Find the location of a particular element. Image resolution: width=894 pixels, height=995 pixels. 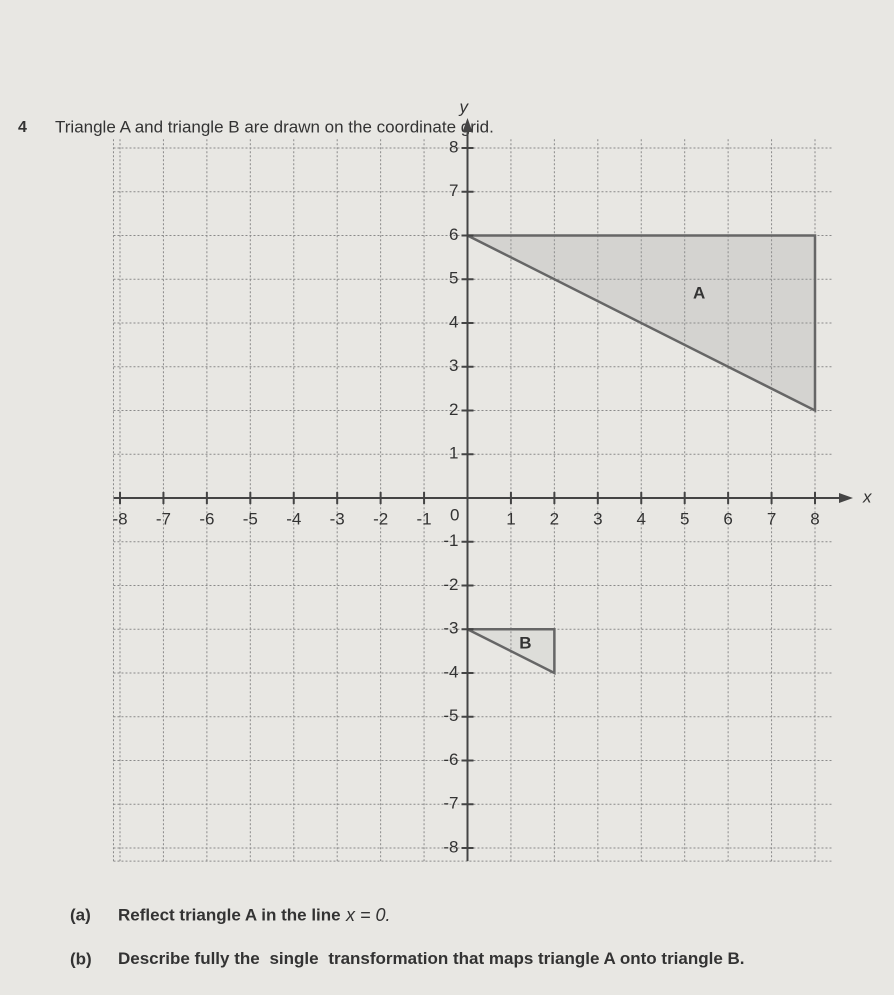

y-tick-label: -2 is located at coordinates (450, 584).